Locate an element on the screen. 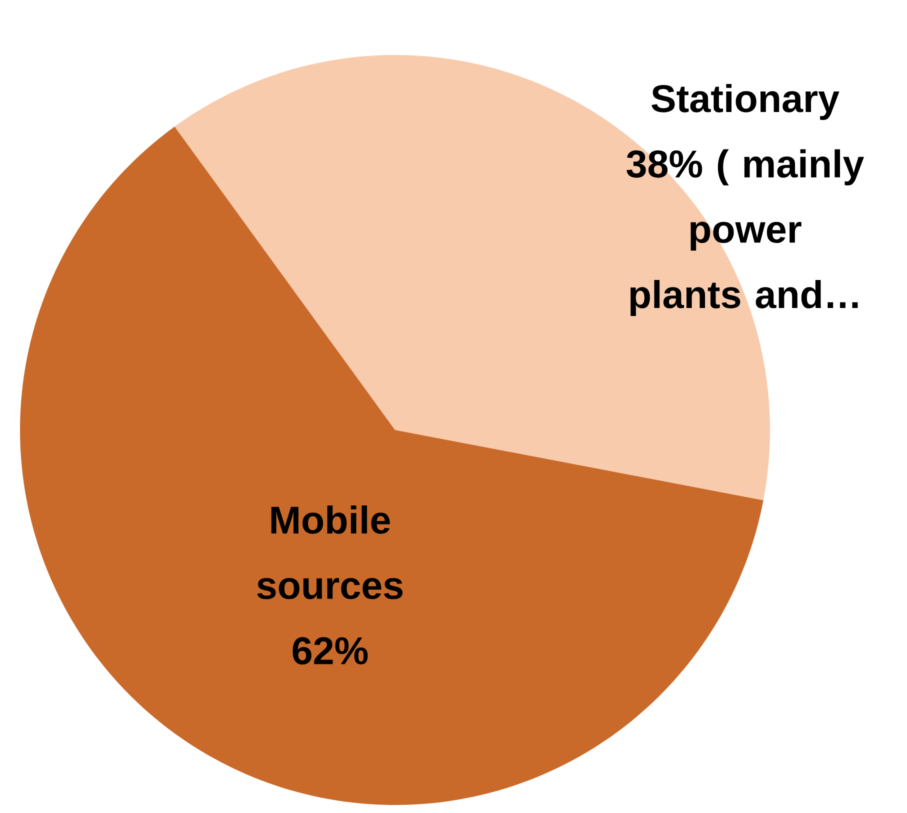 The image size is (907, 813). data-label: 62% is located at coordinates (330, 651).